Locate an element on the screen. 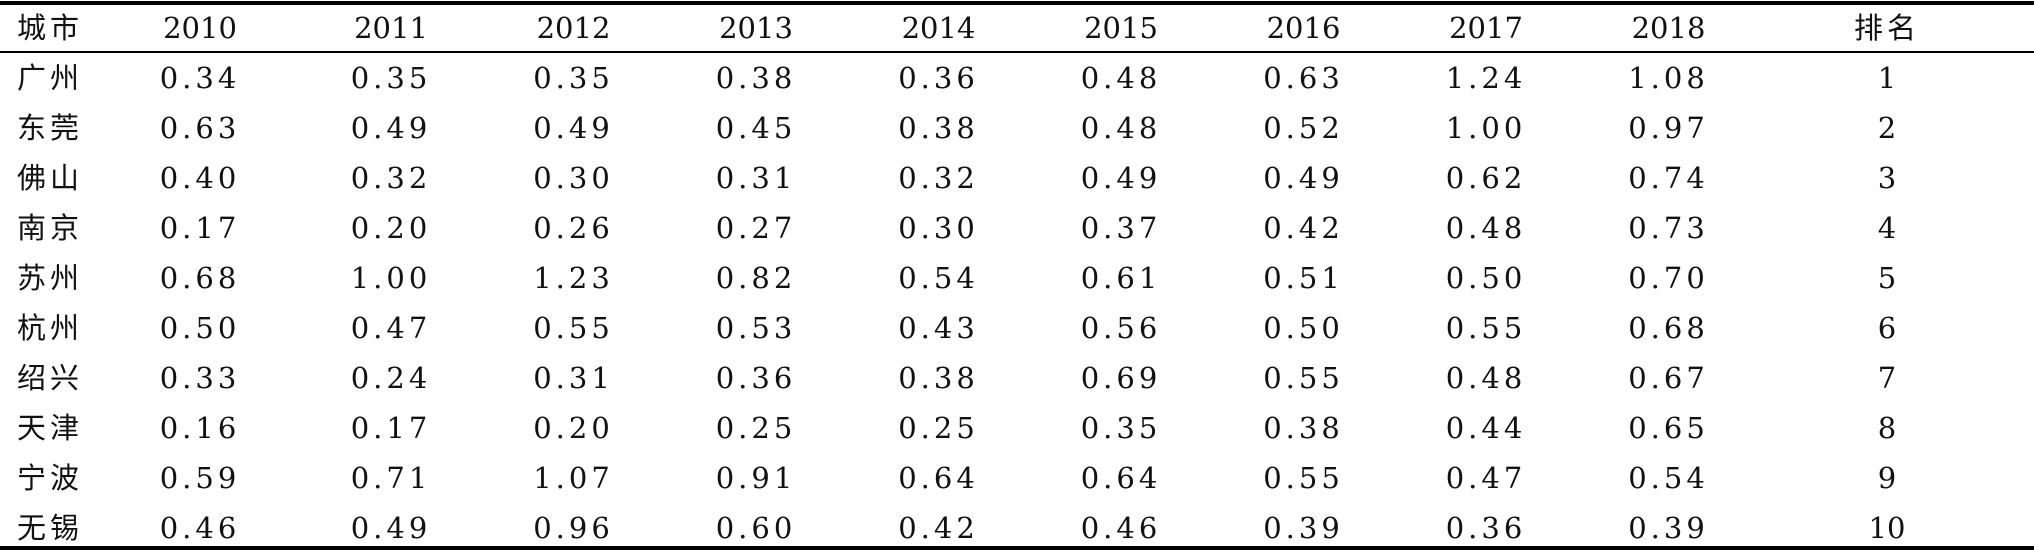 The width and height of the screenshot is (2034, 553). cell-value: 1.00 is located at coordinates (1486, 128).